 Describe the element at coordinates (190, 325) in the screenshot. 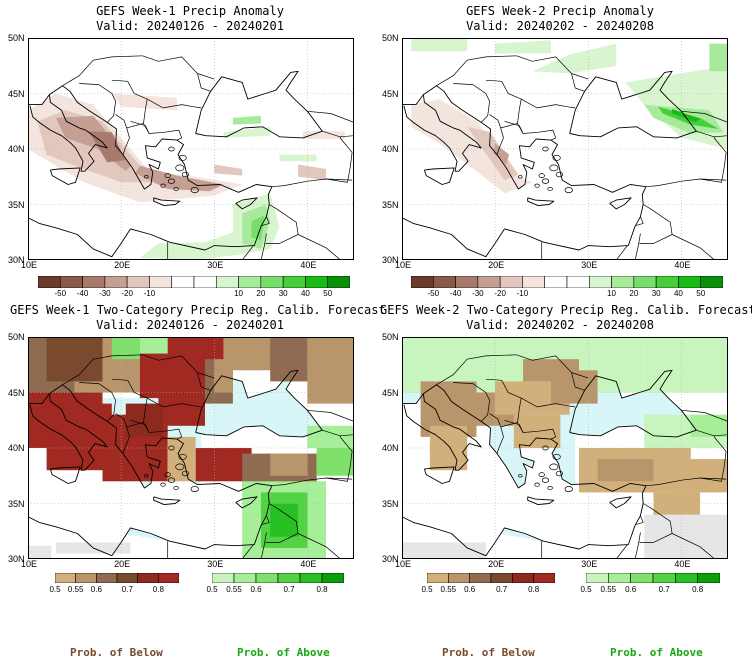

I see `panel-3-valid-text: Valid: 20240126 - 20240201` at that location.